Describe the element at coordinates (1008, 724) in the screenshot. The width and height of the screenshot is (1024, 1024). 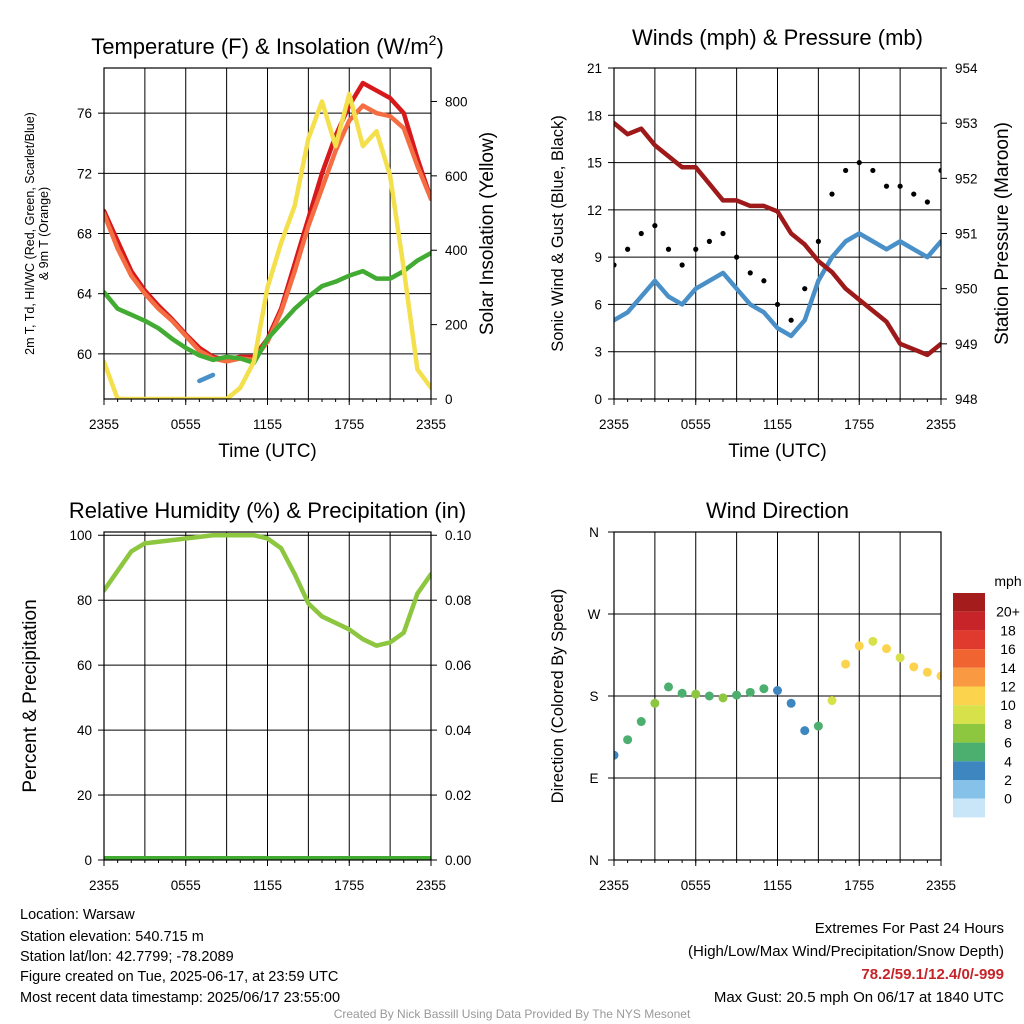
I see `legend-label: 8` at that location.